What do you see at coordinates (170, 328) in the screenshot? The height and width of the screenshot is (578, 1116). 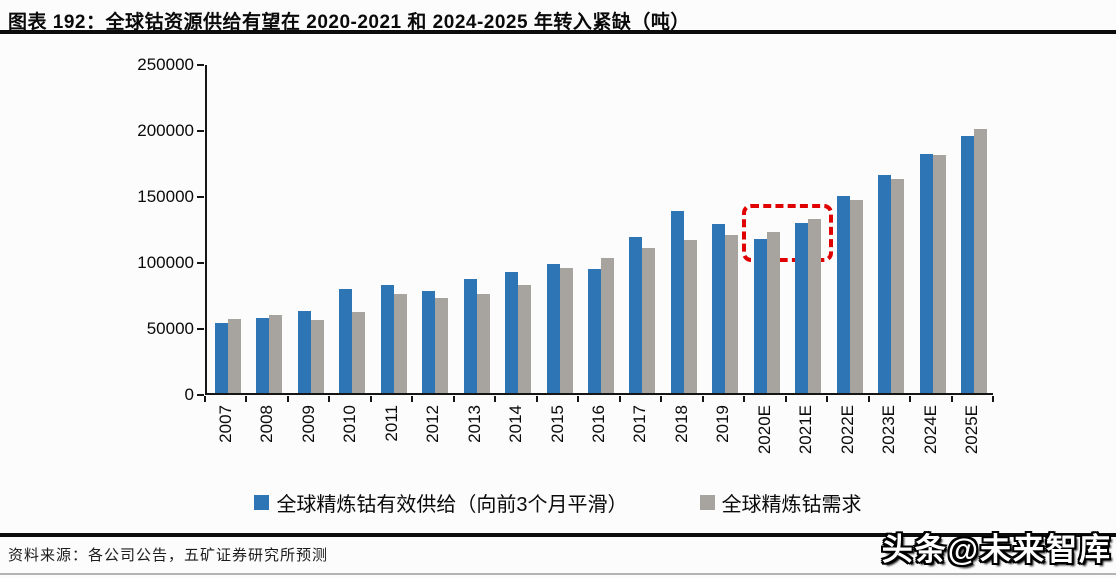 I see `y-tick-label: 50000` at bounding box center [170, 328].